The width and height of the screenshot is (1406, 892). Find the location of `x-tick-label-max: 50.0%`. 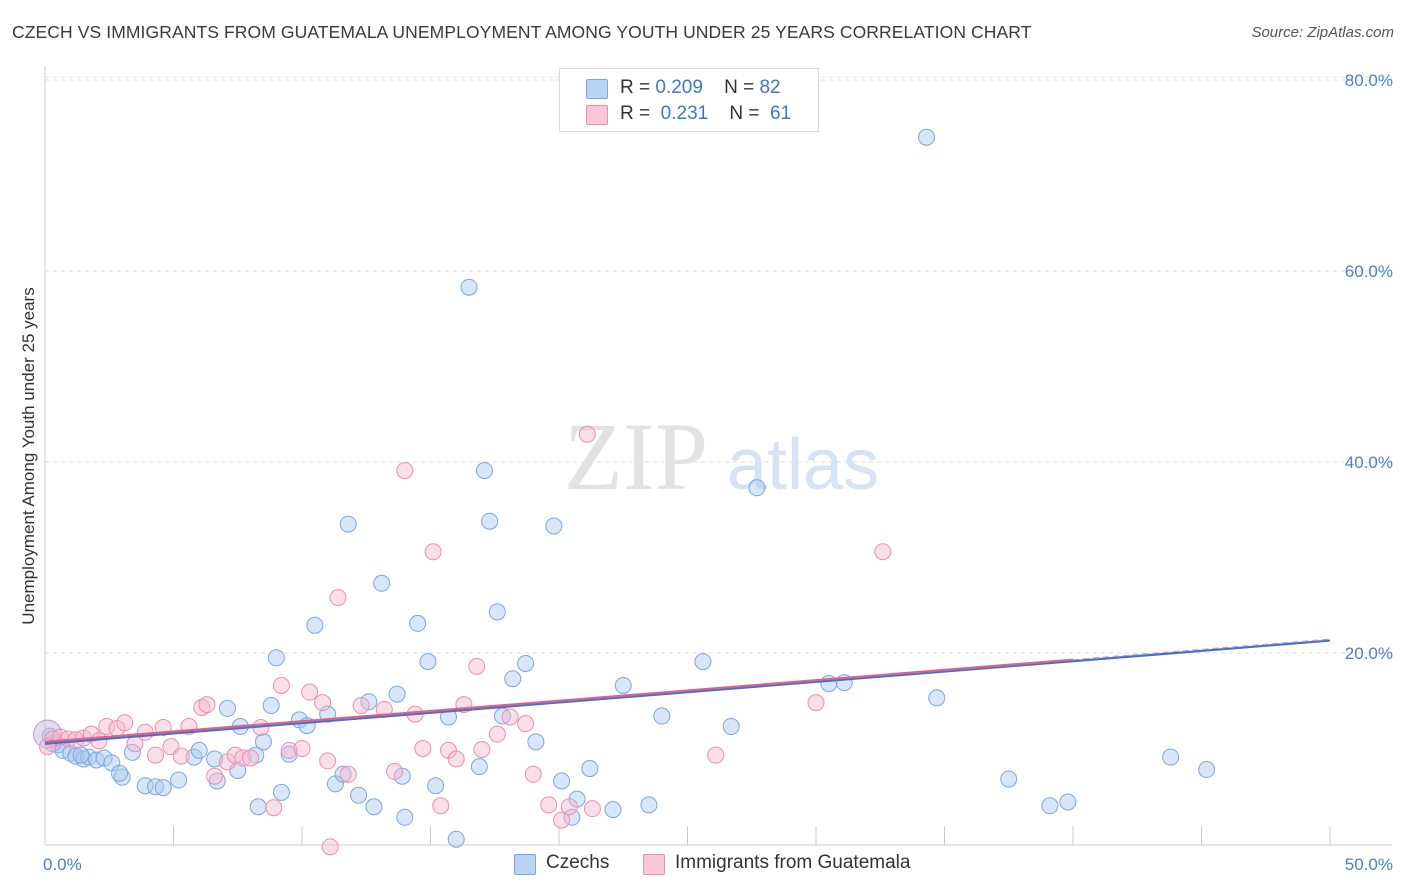

x-tick-label-max: 50.0% is located at coordinates (1369, 864).